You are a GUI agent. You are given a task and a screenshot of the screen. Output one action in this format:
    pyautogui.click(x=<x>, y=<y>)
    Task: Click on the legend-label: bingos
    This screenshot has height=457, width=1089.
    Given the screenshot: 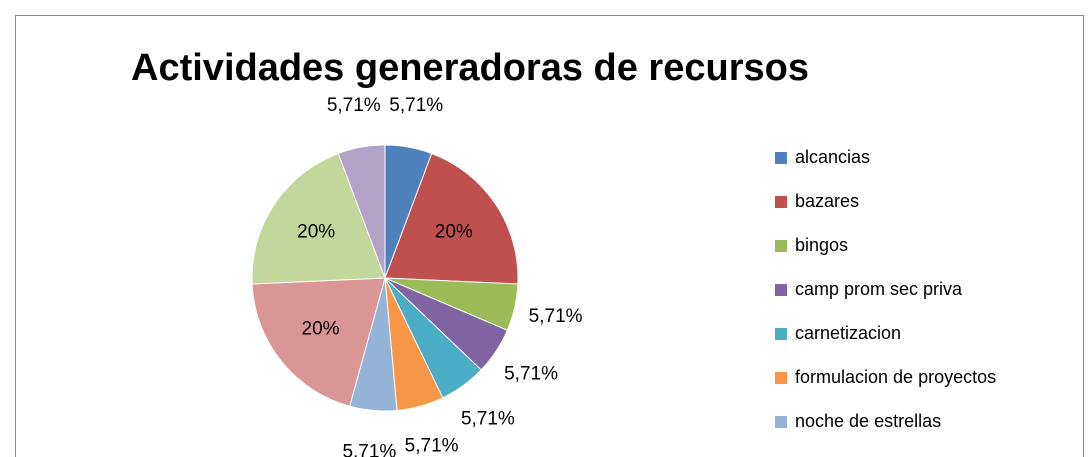 What is the action you would take?
    pyautogui.click(x=821, y=245)
    